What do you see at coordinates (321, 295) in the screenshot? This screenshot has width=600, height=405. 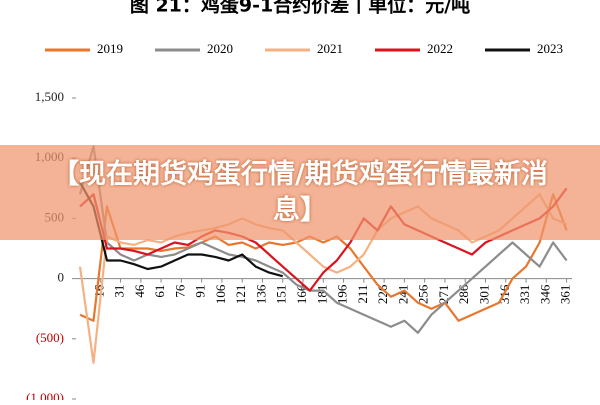 I see `x-tick-label: 181` at bounding box center [321, 295].